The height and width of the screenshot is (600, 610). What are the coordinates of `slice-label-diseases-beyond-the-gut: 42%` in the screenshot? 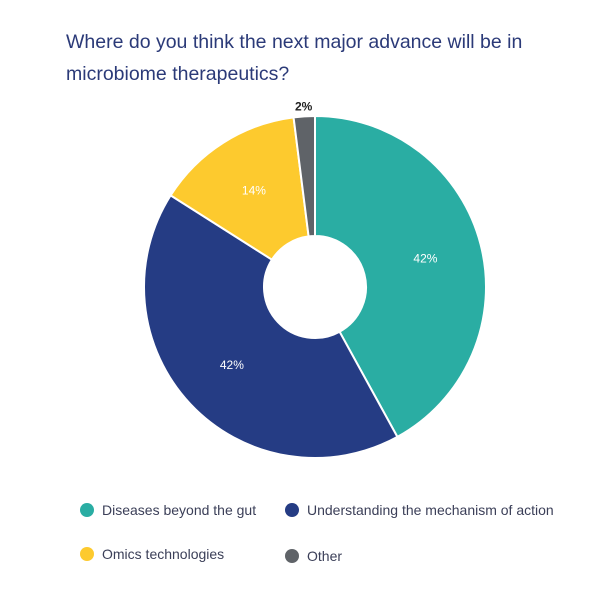 It's located at (425, 259).